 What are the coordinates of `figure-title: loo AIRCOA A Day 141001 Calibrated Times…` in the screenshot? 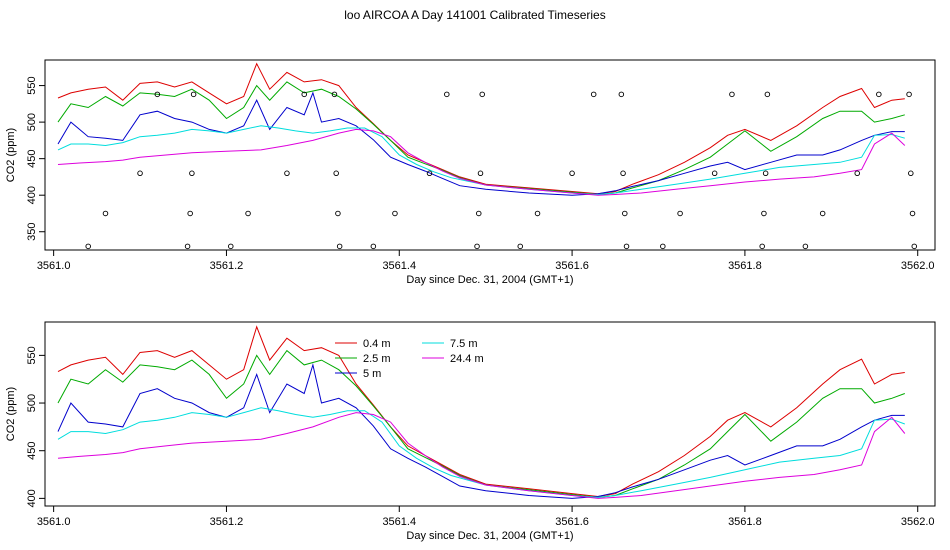 It's located at (475, 15).